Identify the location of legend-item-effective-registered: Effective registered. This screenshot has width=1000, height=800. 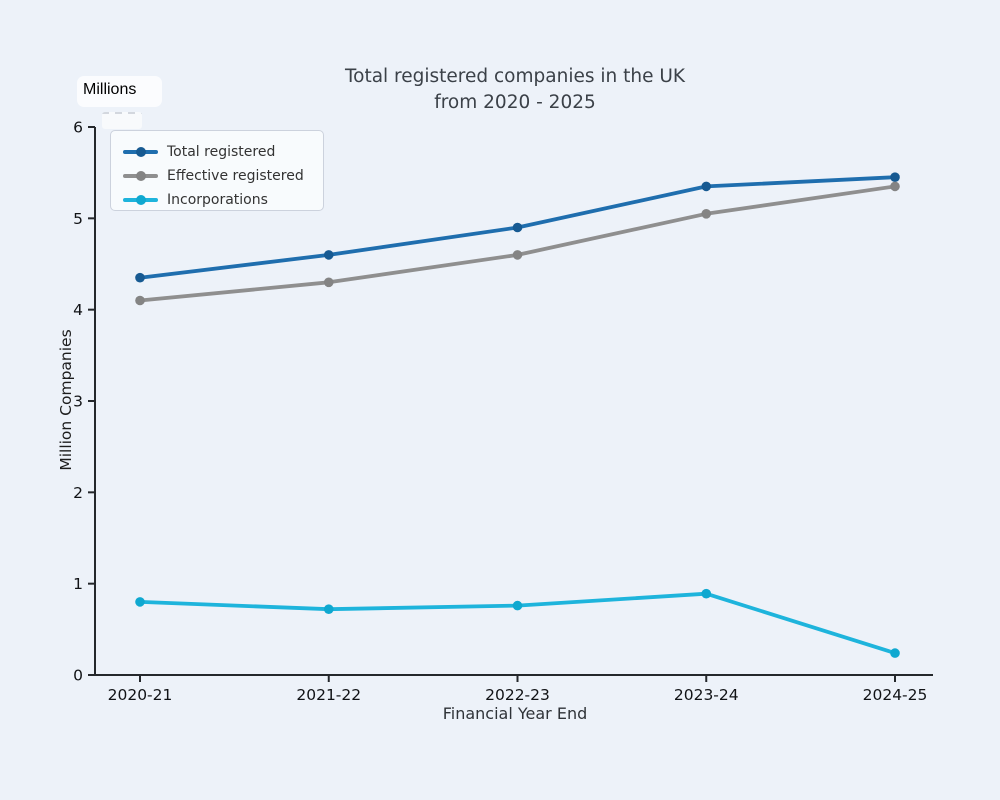
(223, 176).